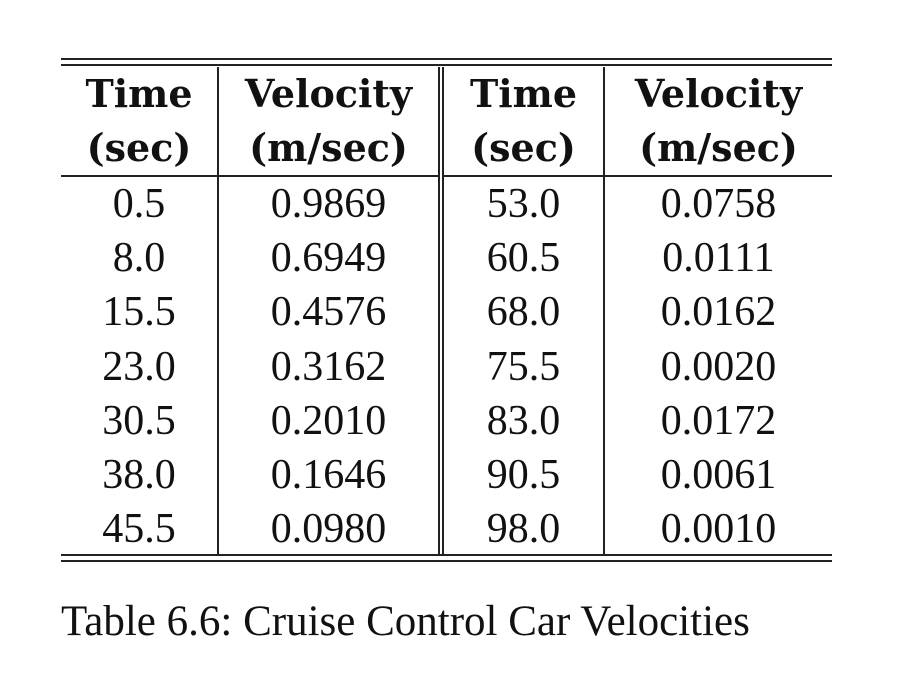 This screenshot has height=686, width=902. I want to click on header-row-1: Time Velocity Time Velocity, so click(446, 94).